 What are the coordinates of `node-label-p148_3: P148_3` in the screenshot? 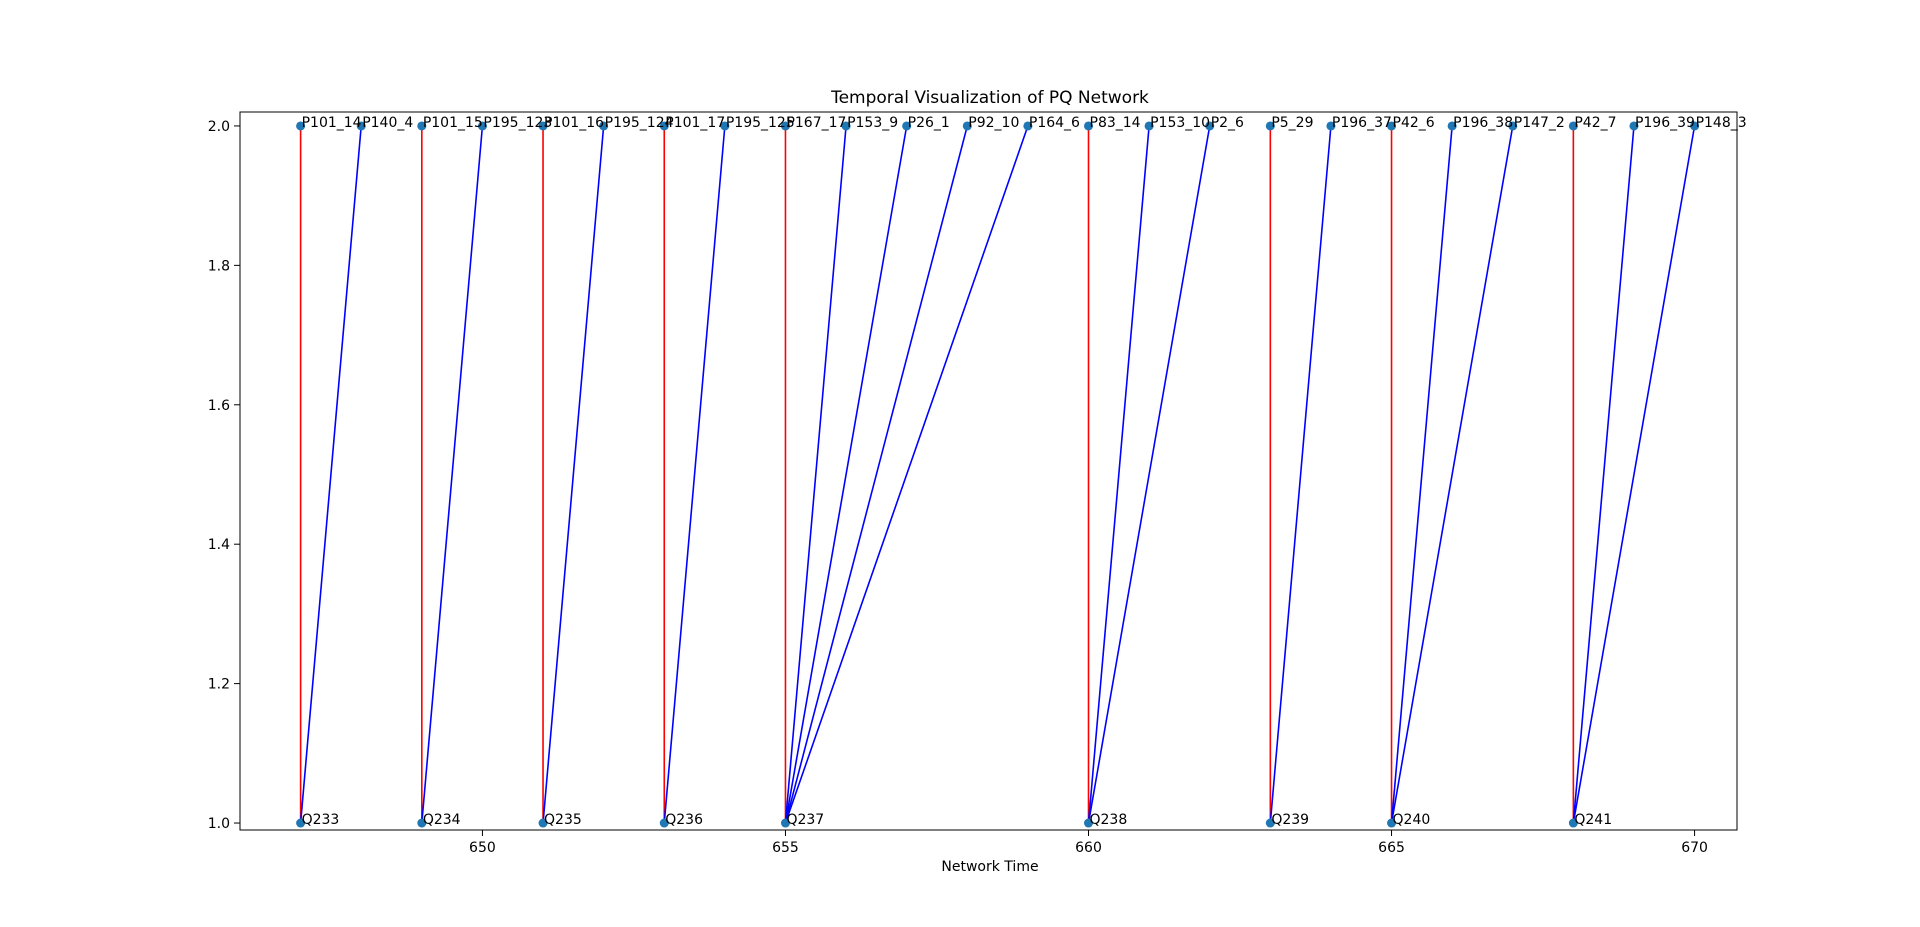 It's located at (1721, 123).